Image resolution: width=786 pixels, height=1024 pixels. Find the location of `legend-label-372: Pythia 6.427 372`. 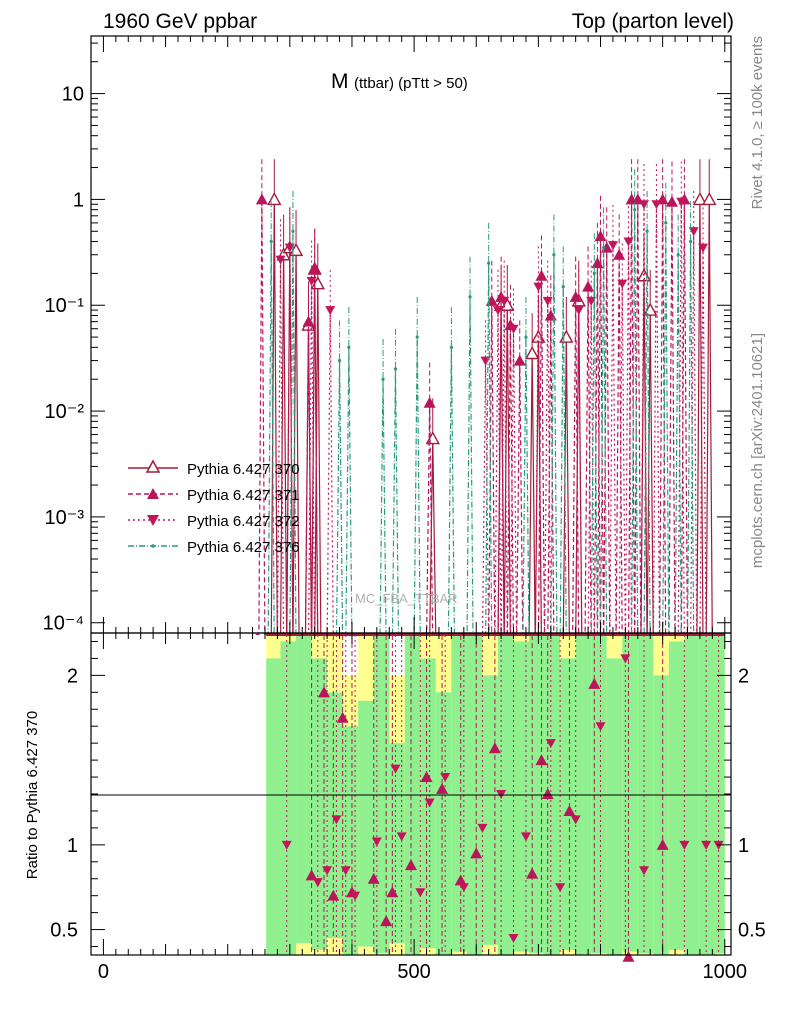

legend-label-372: Pythia 6.427 372 is located at coordinates (243, 521).